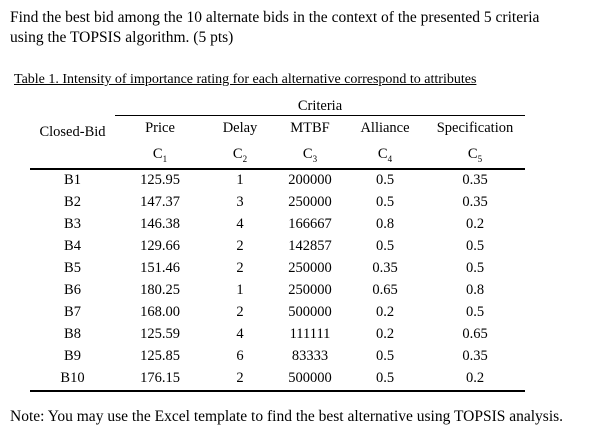 The width and height of the screenshot is (606, 427). Describe the element at coordinates (310, 356) in the screenshot. I see `cell-mtbf: 83333` at that location.